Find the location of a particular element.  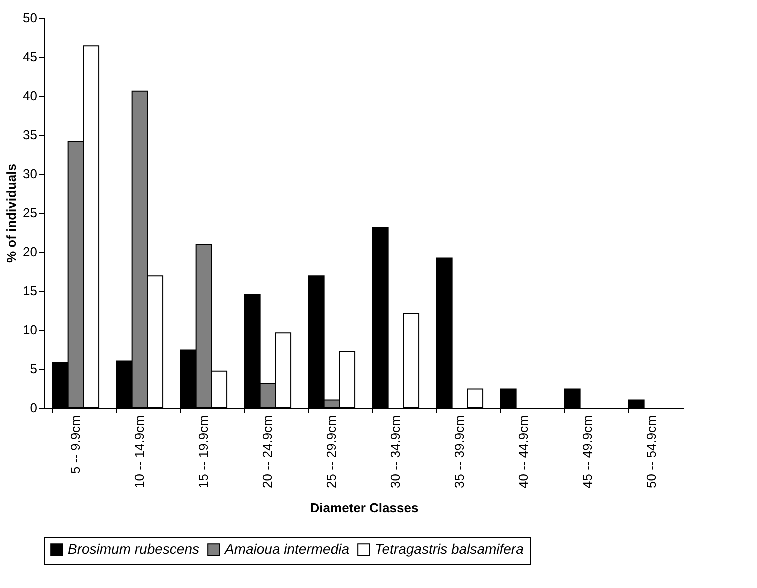

x-tick-label: 25 -- 29.9cm is located at coordinates (331, 452).